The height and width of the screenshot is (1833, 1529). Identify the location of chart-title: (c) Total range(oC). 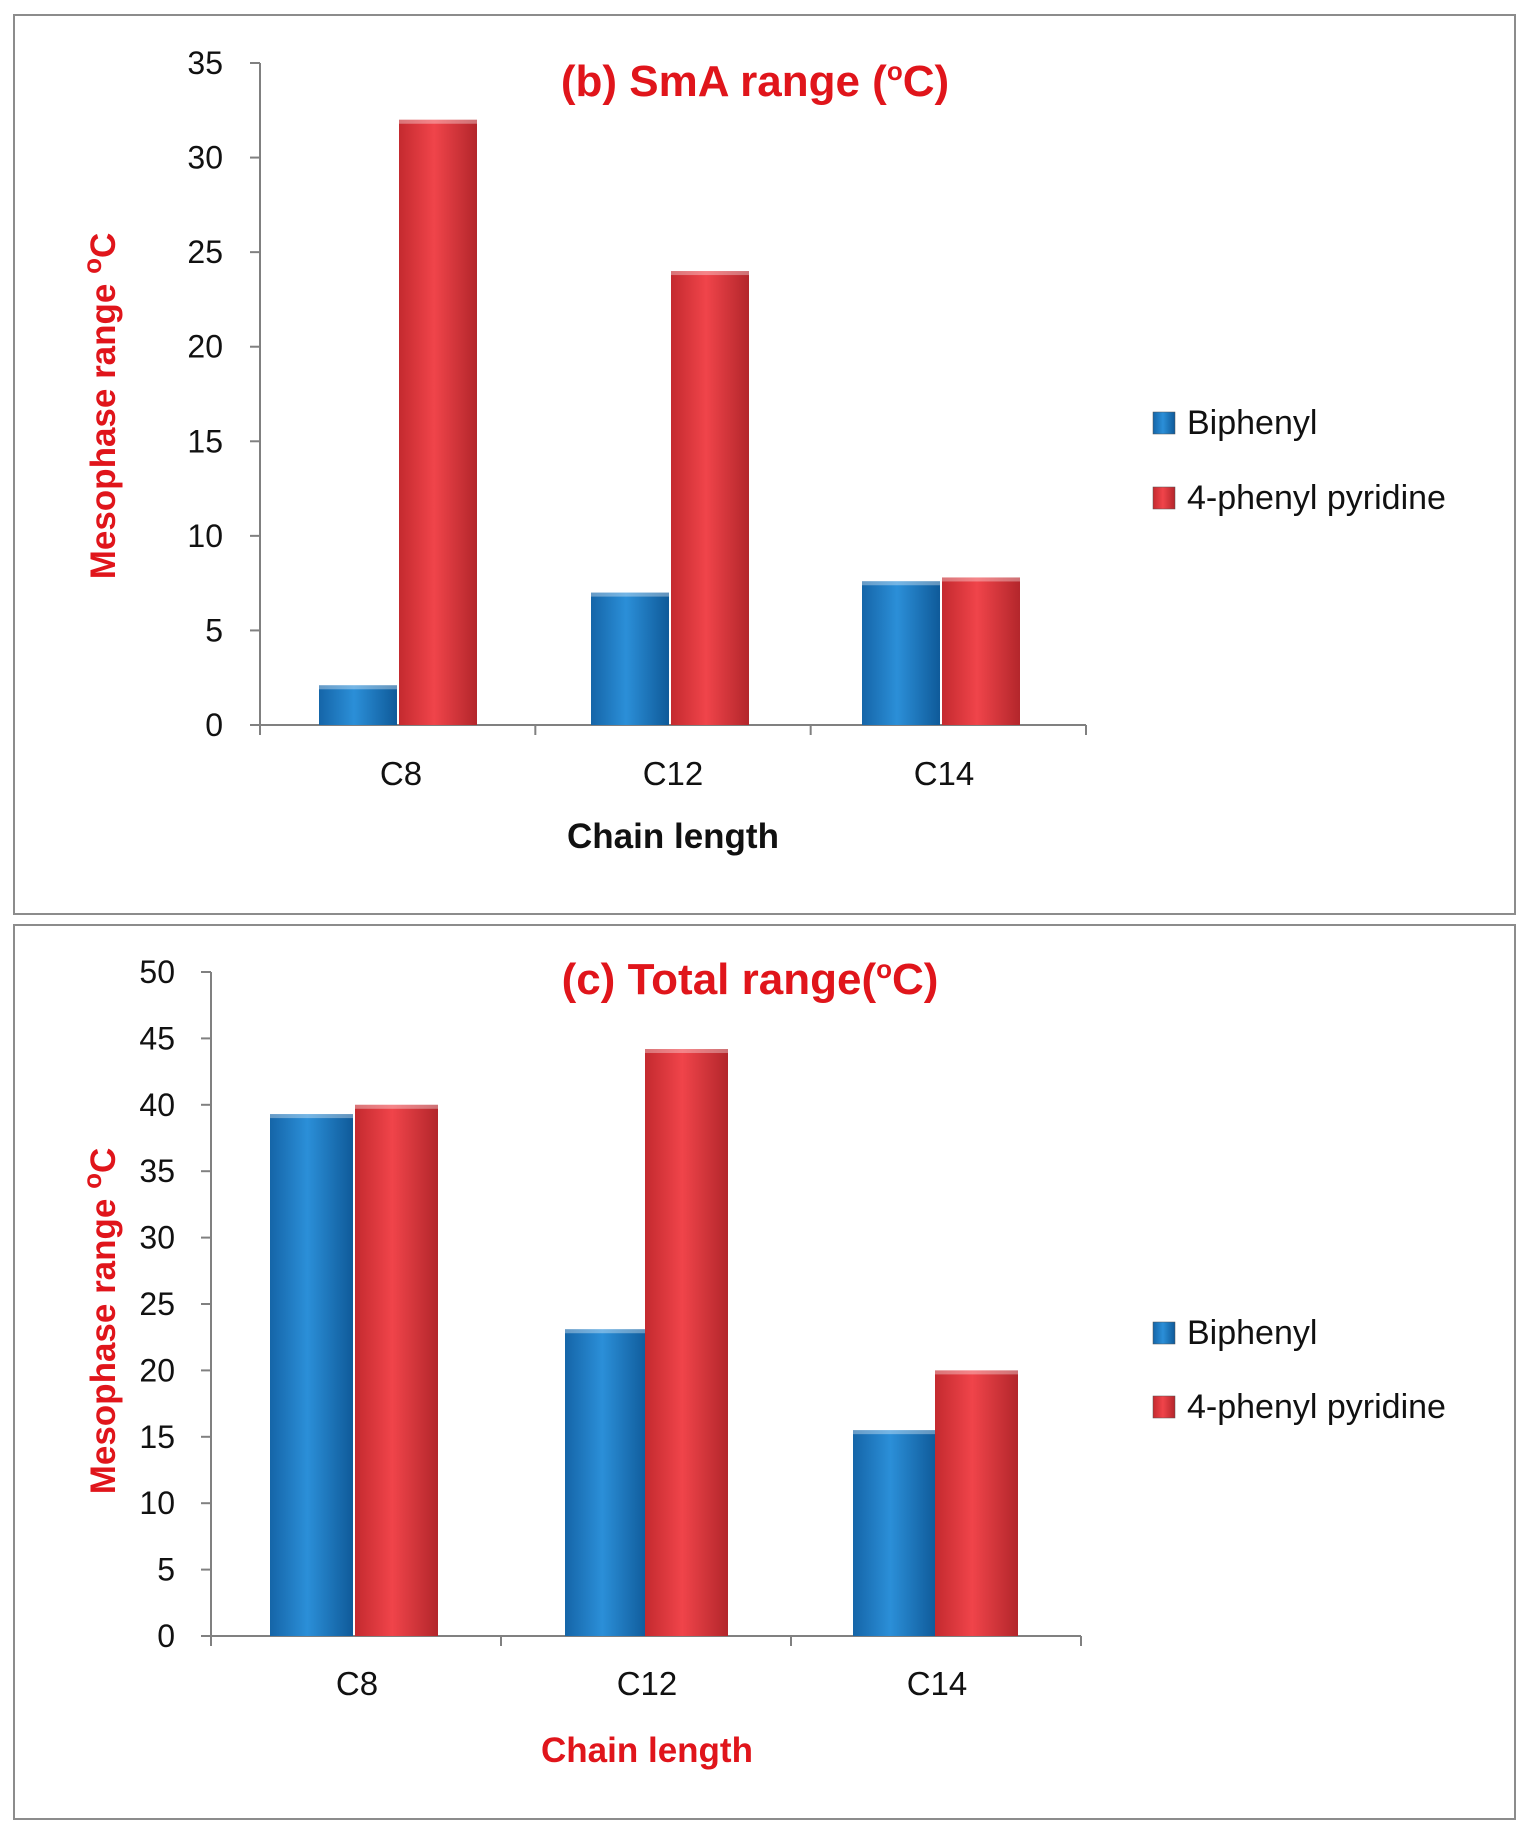
(750, 979).